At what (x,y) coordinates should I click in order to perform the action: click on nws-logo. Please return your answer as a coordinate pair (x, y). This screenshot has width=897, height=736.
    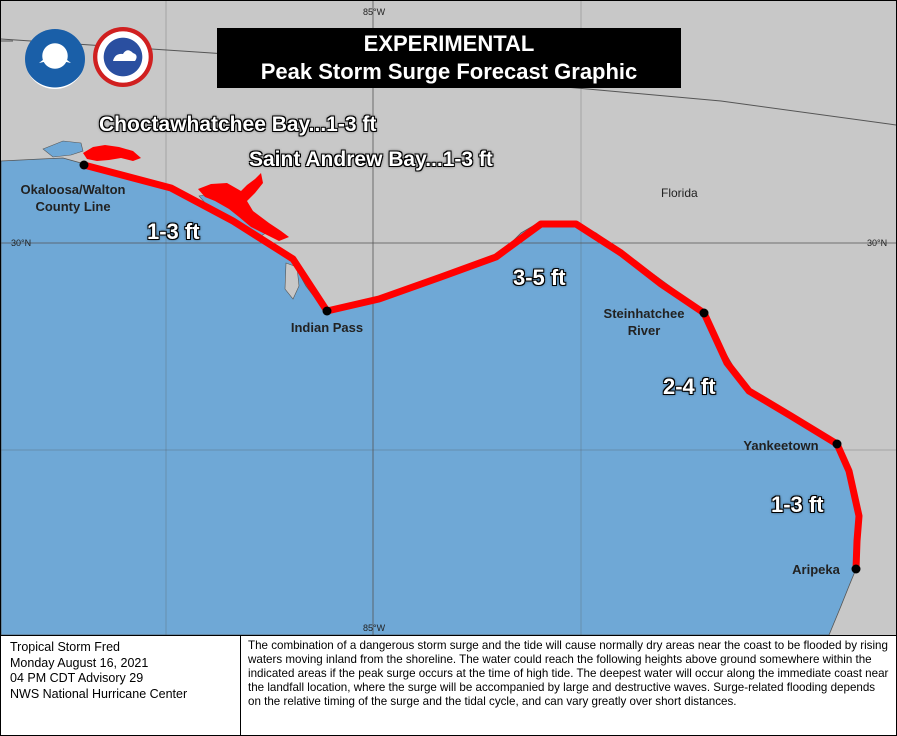
    Looking at the image, I should click on (123, 57).